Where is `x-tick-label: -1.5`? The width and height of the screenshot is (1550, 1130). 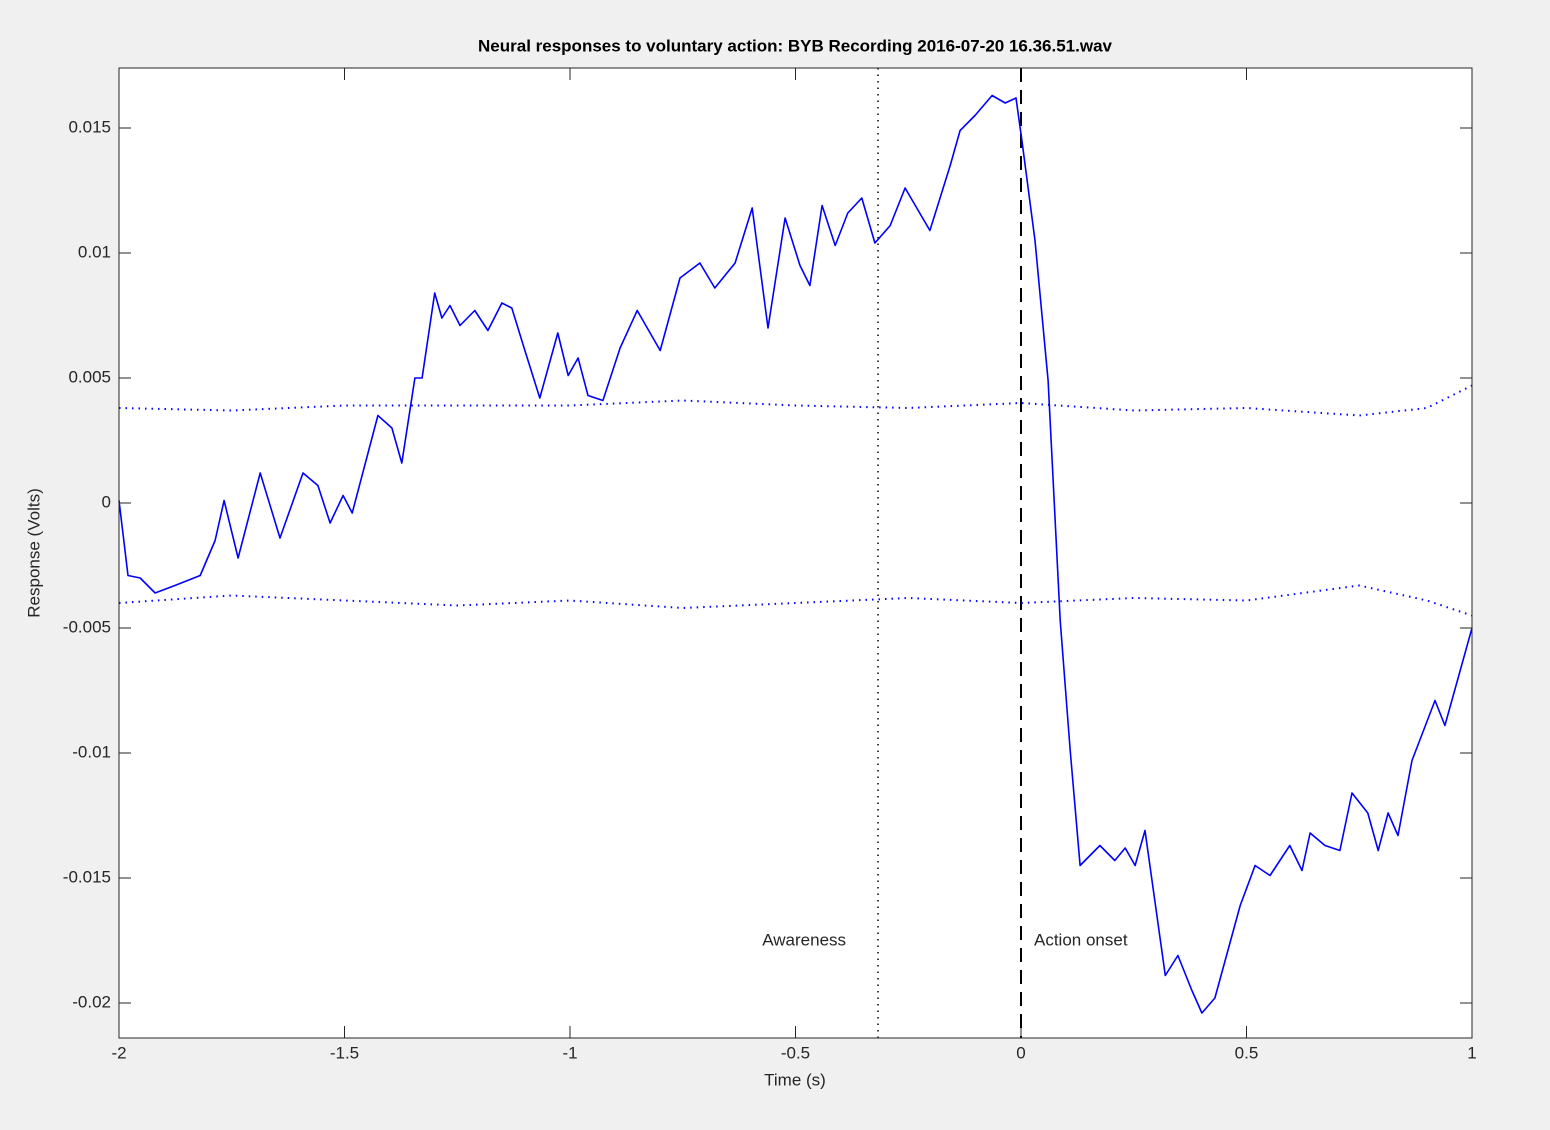
x-tick-label: -1.5 is located at coordinates (344, 1052).